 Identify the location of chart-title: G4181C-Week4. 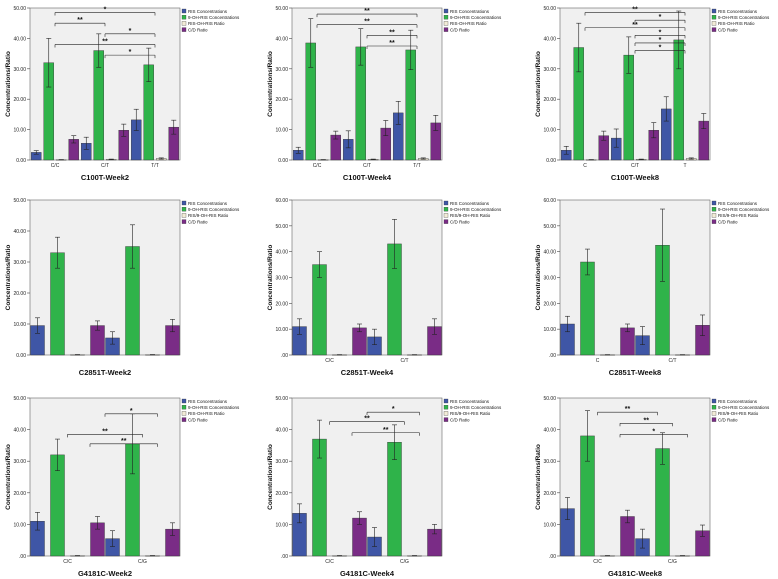
(367, 573).